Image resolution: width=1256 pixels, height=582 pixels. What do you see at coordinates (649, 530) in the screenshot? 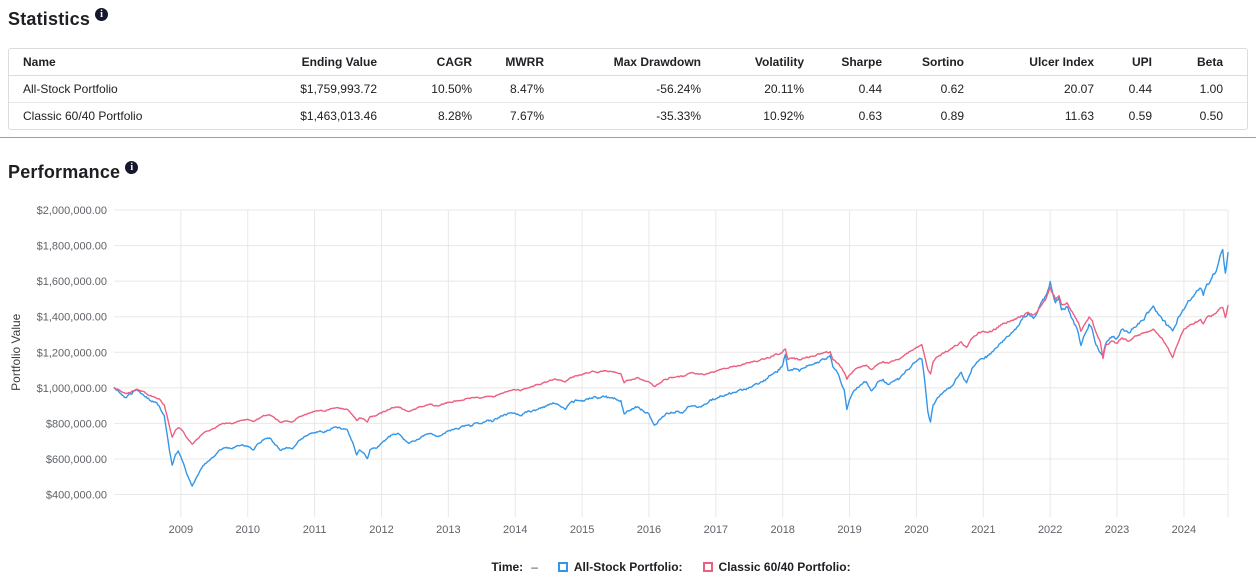
I see `x-axis-tick-label: 2016` at bounding box center [649, 530].